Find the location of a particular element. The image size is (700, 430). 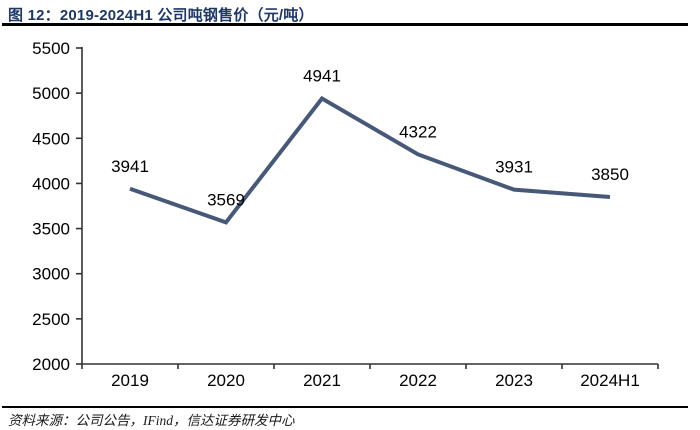

y-tick-label: 5500 is located at coordinates (51, 48).